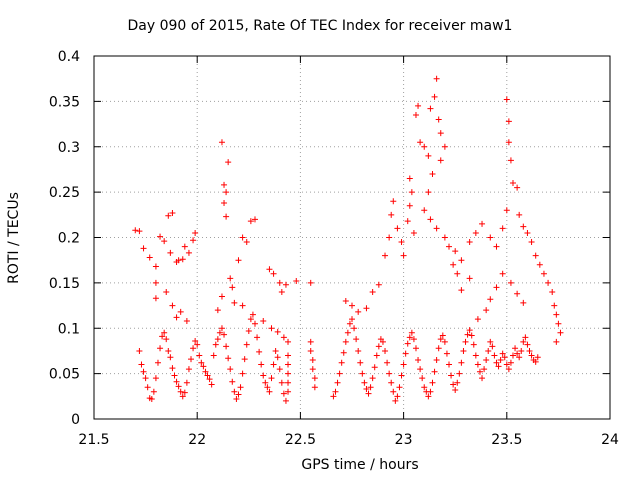 The width and height of the screenshot is (640, 480). What do you see at coordinates (506, 440) in the screenshot?
I see `x-tick-label: 23.5` at bounding box center [506, 440].